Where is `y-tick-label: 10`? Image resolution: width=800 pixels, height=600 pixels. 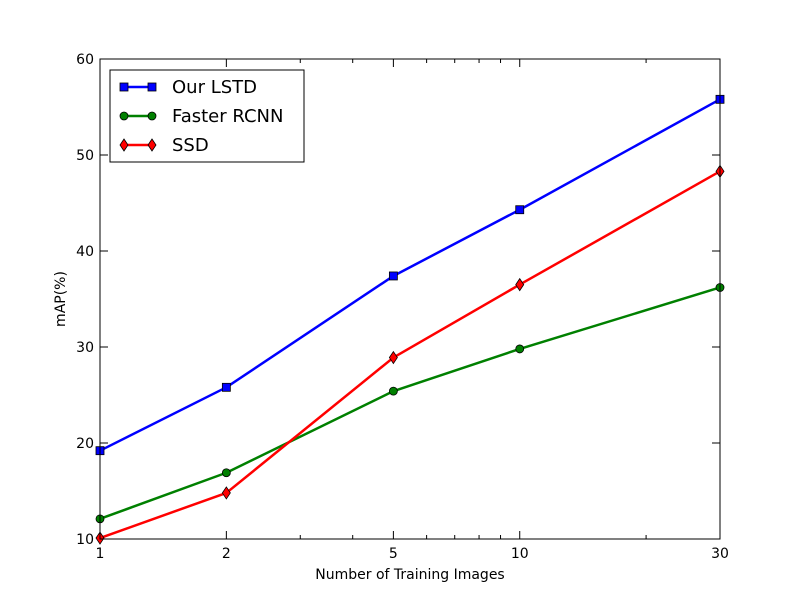 y-tick-label: 10 is located at coordinates (85, 540).